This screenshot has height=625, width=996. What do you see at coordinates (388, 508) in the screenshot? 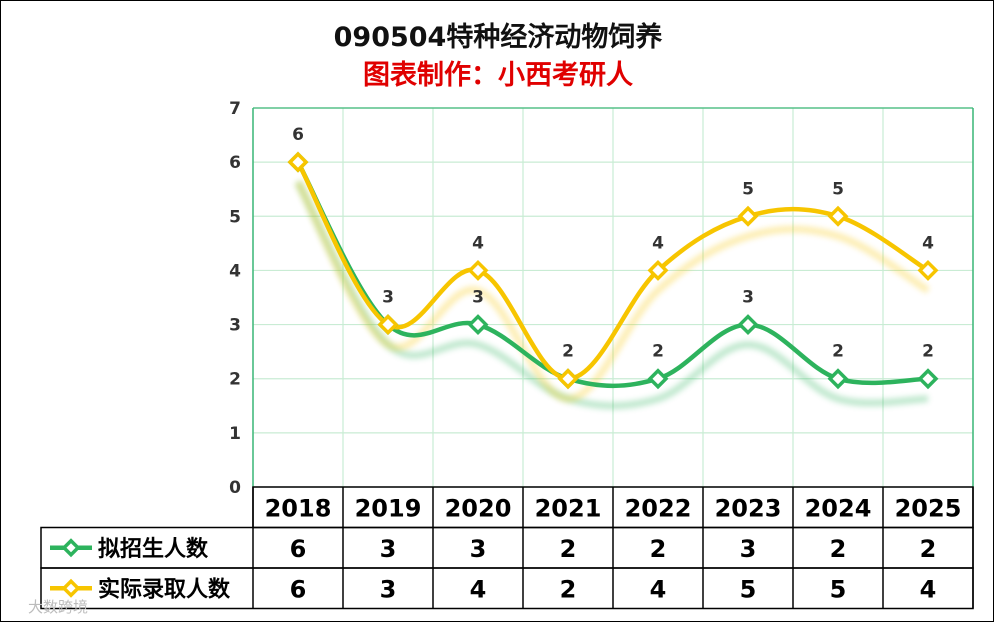
I see `x-tick-label: 2019` at bounding box center [388, 508].